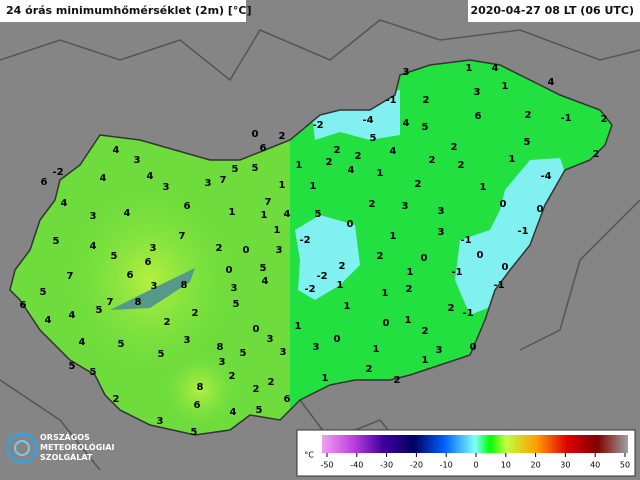 The image size is (640, 480). Describe the element at coordinates (326, 465) in the screenshot. I see `tick-label: -50` at that location.